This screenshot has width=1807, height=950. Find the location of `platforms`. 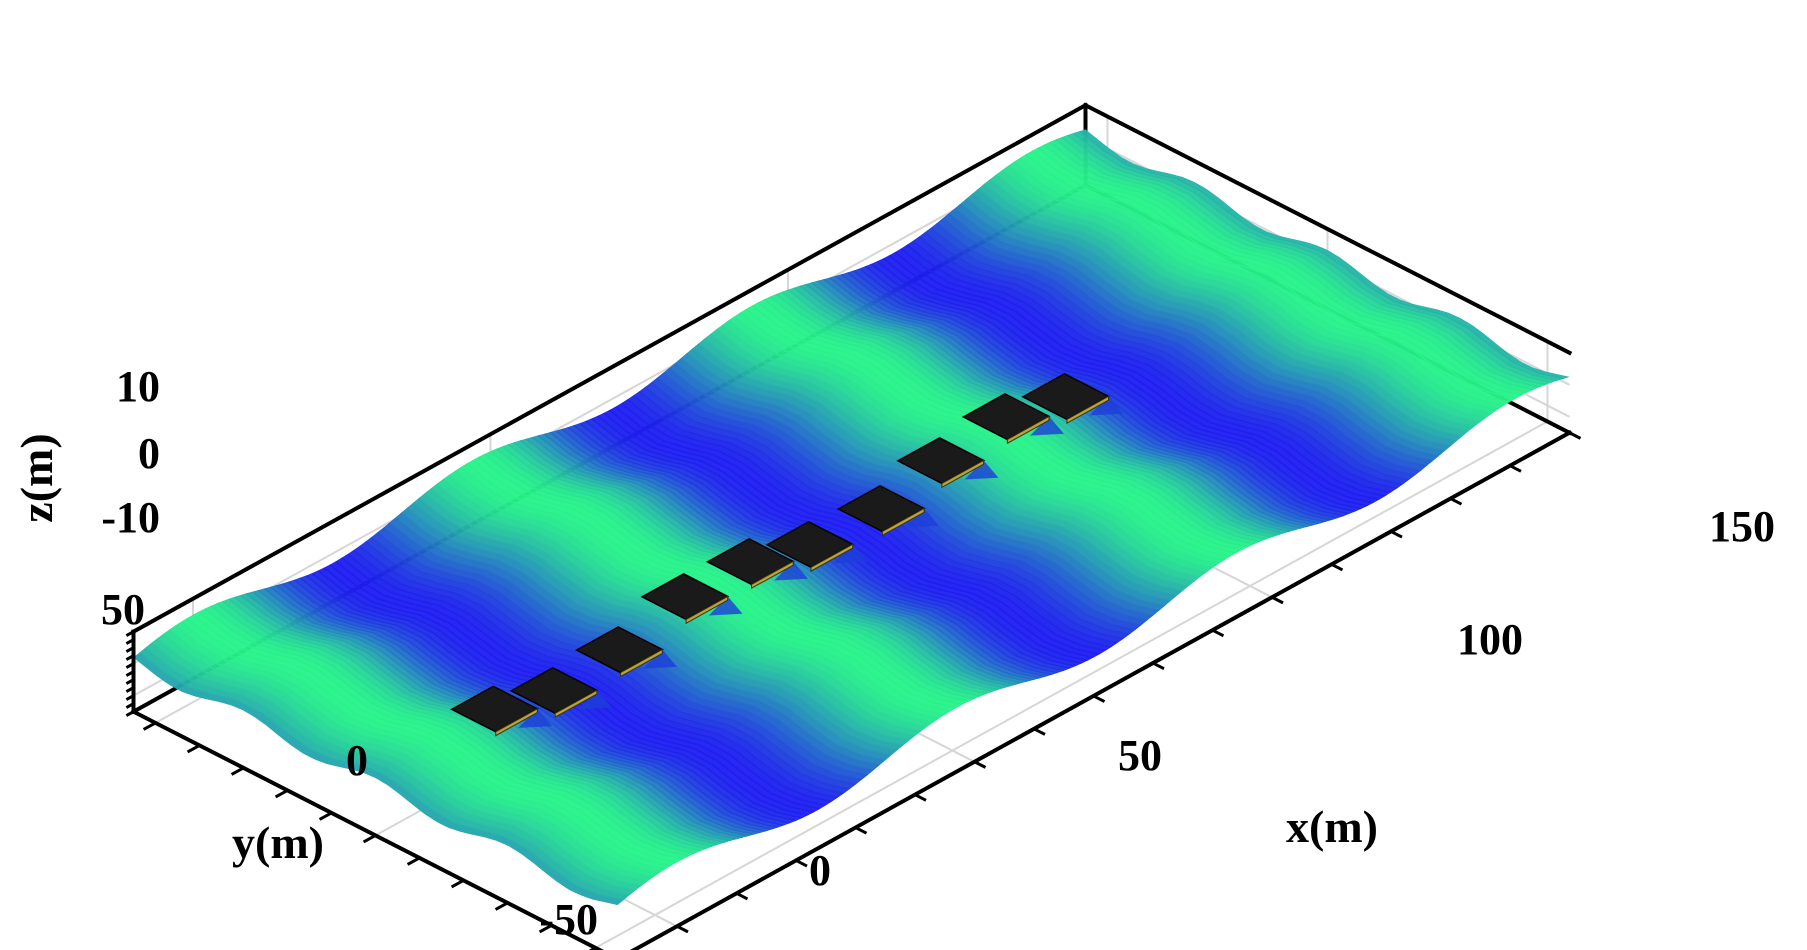

platforms is located at coordinates (787, 554).